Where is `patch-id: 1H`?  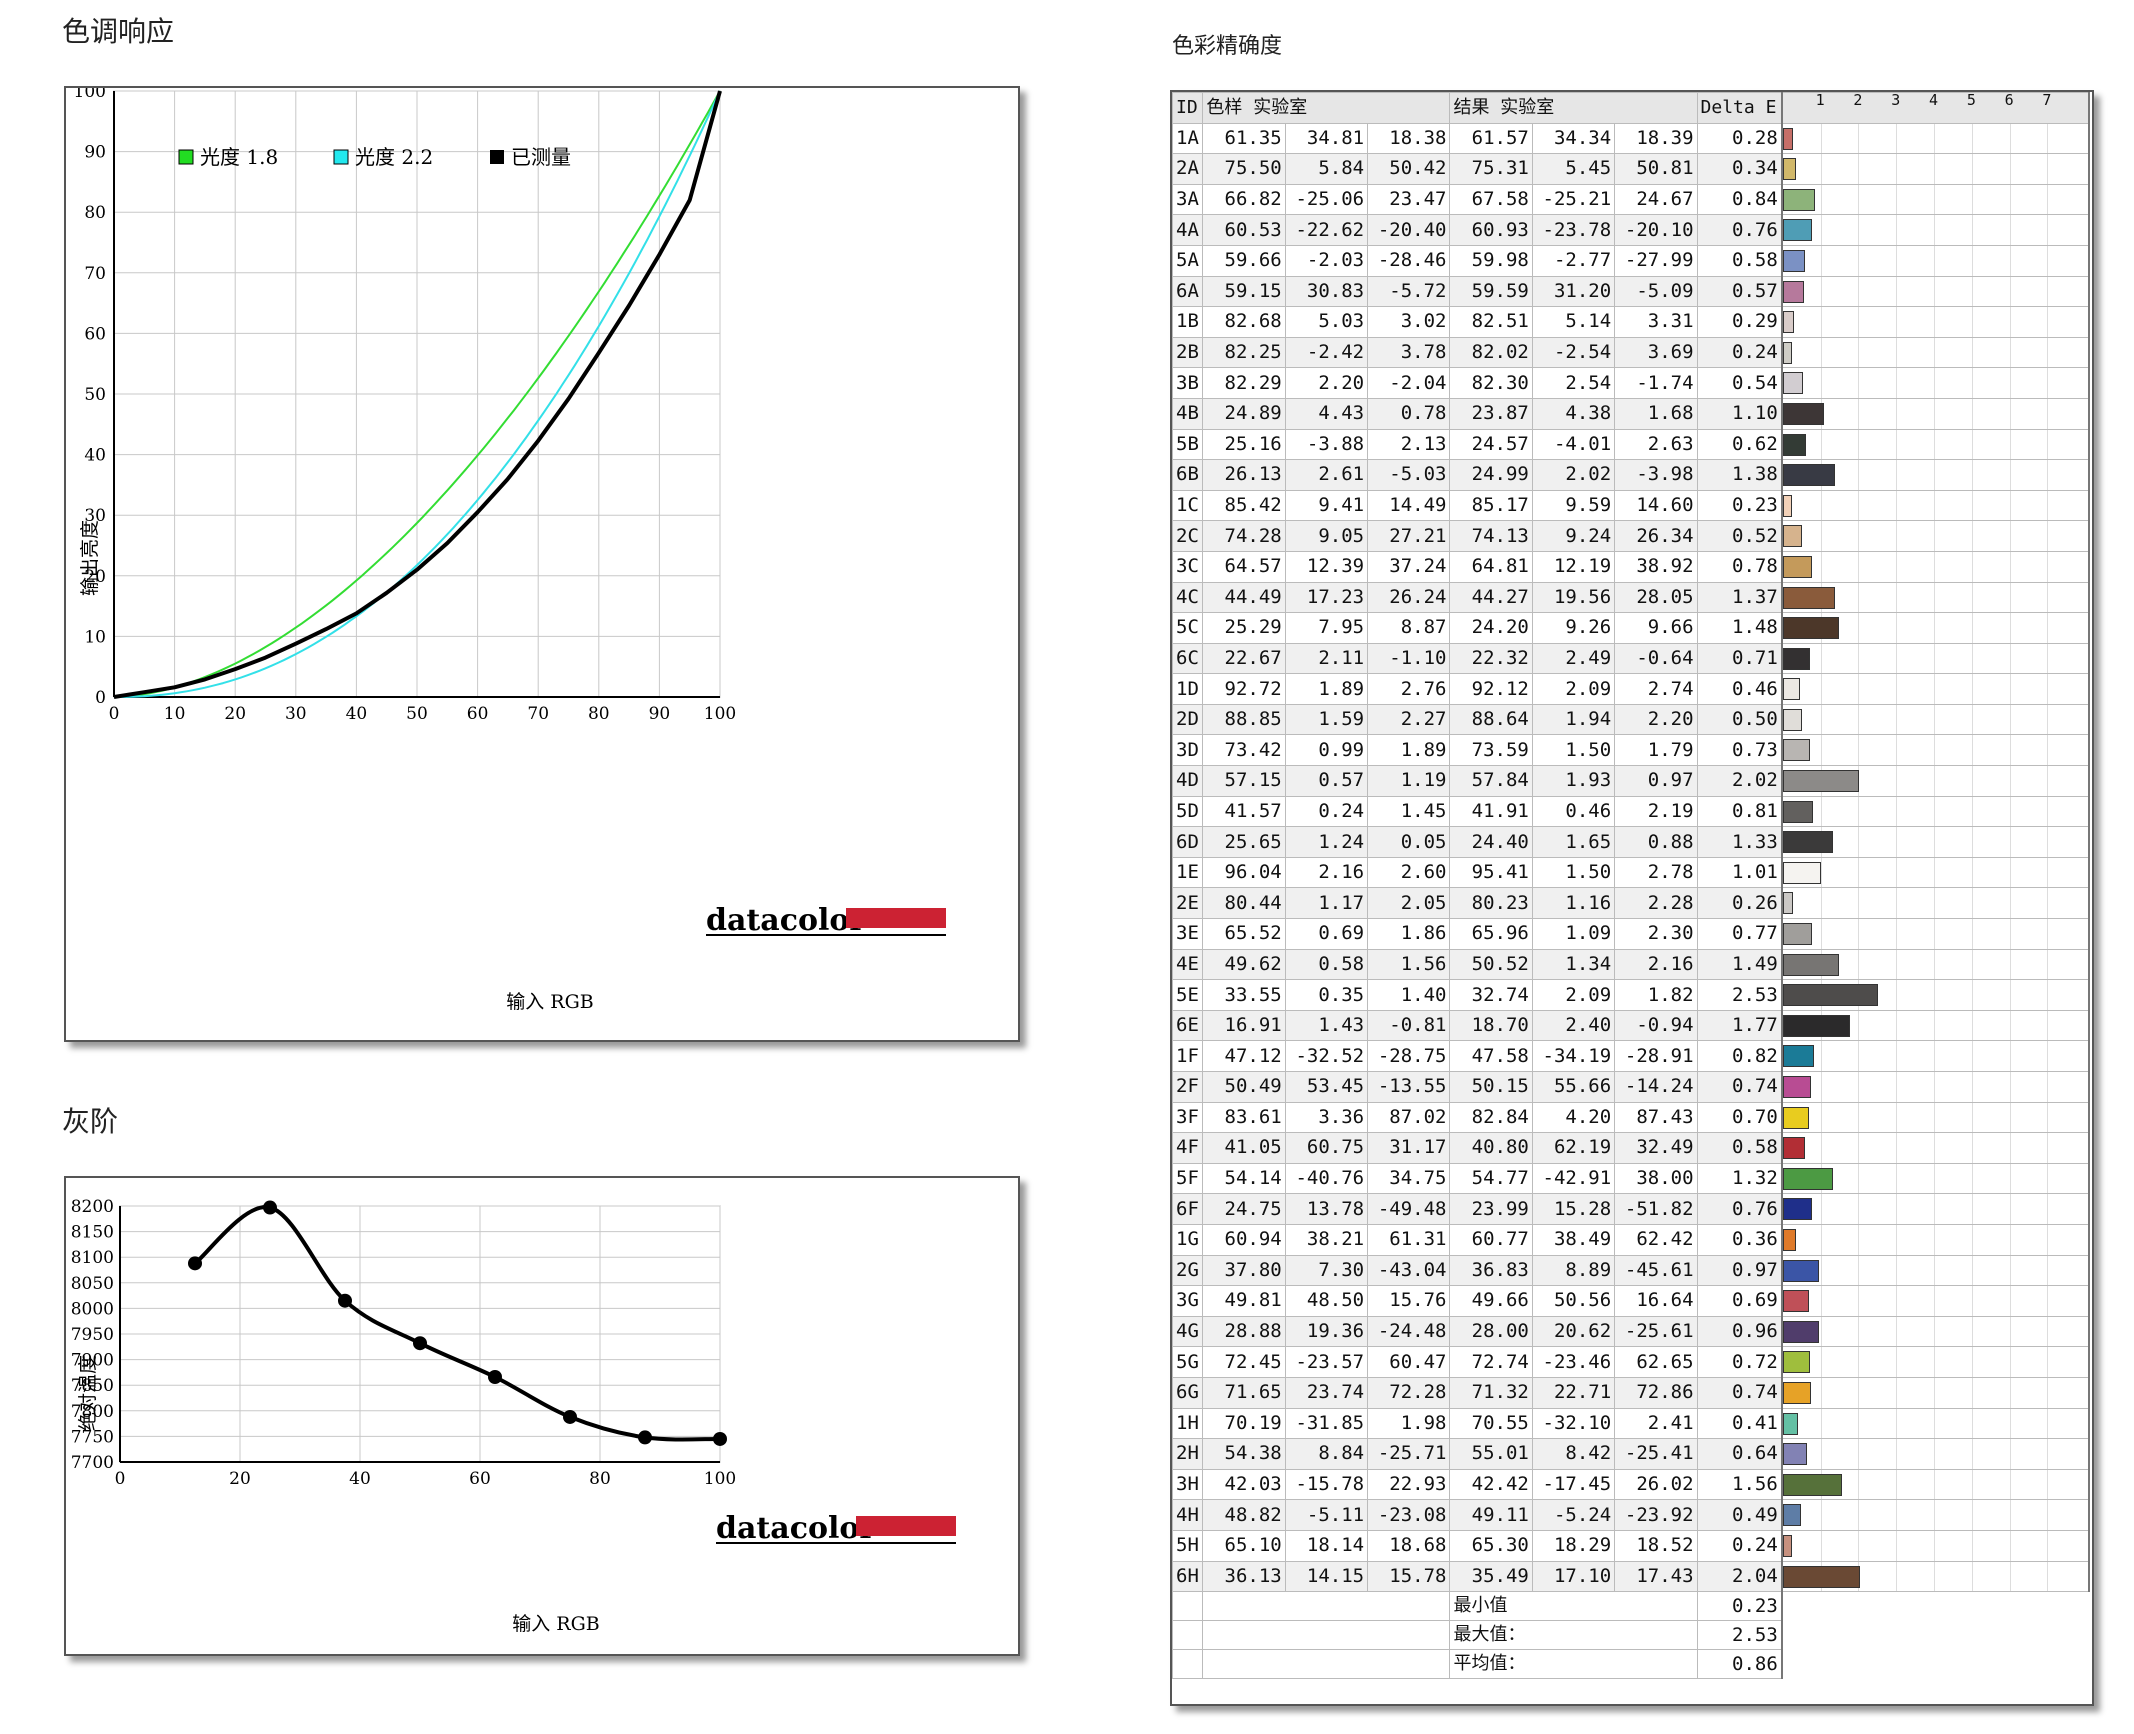 patch-id: 1H is located at coordinates (1187, 1423).